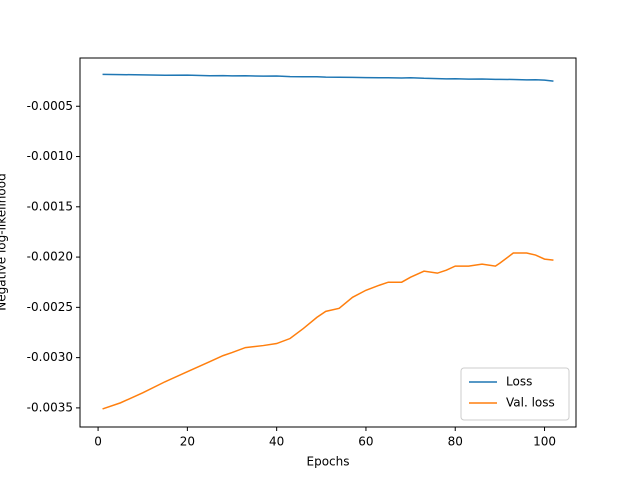 This screenshot has width=640, height=480. Describe the element at coordinates (328, 462) in the screenshot. I see `x-axis-label: Epochs` at that location.